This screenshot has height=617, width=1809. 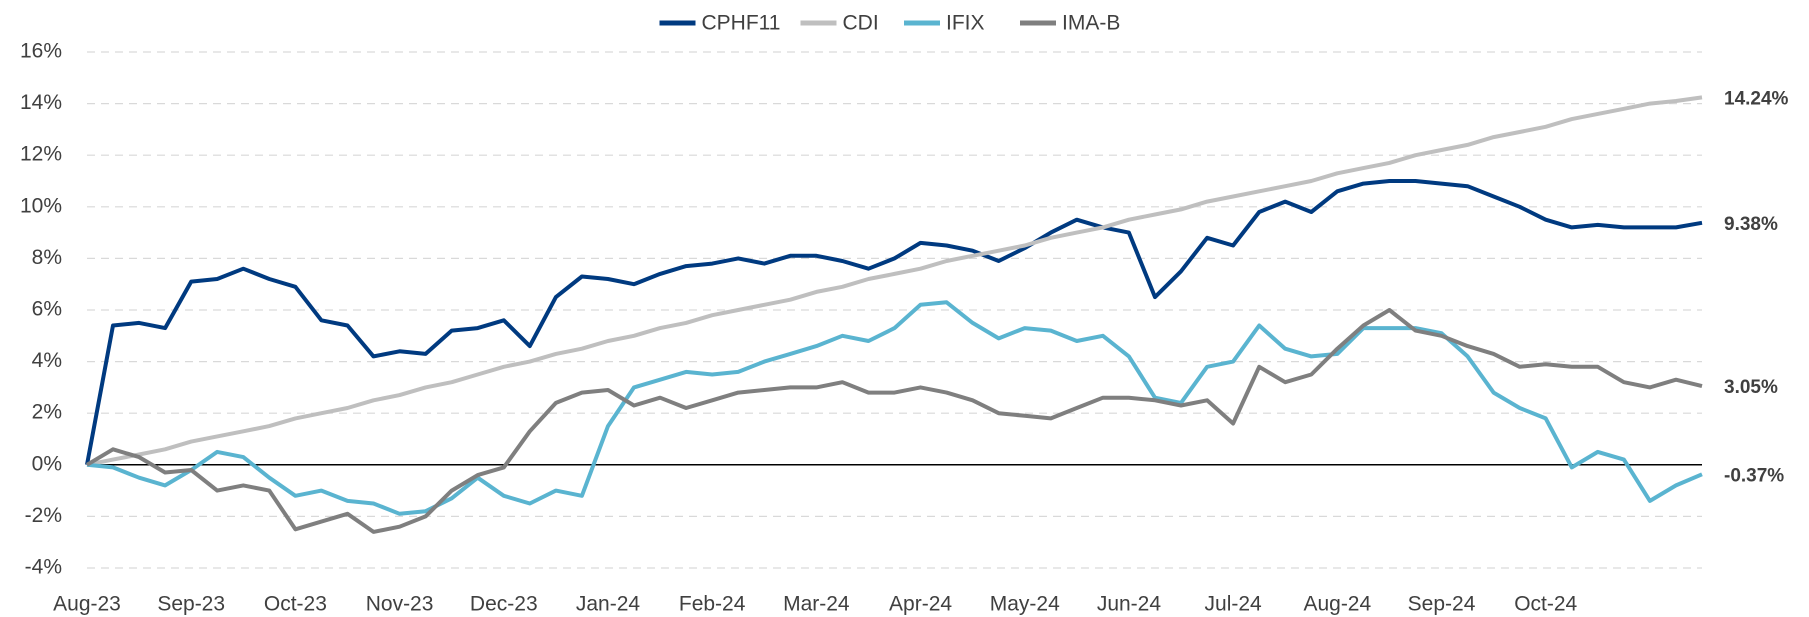 What do you see at coordinates (920, 604) in the screenshot?
I see `x-tick-label: Apr-24` at bounding box center [920, 604].